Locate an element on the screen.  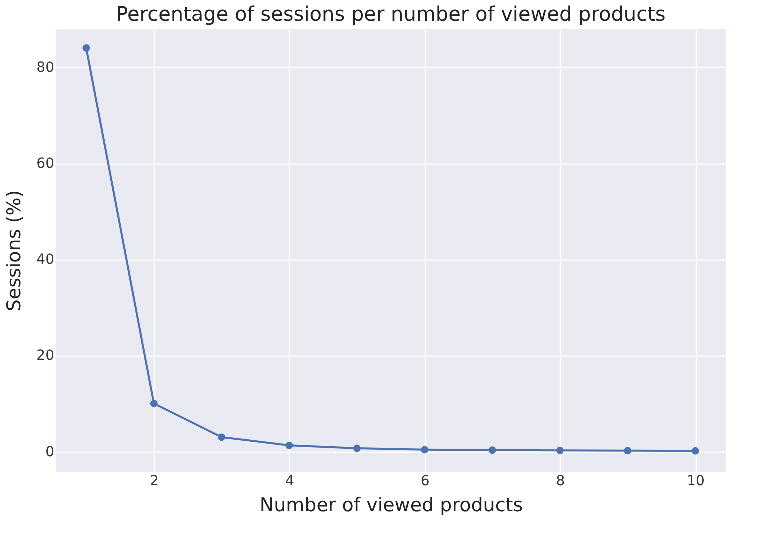
y-tick-label: 0 is located at coordinates (50, 452).